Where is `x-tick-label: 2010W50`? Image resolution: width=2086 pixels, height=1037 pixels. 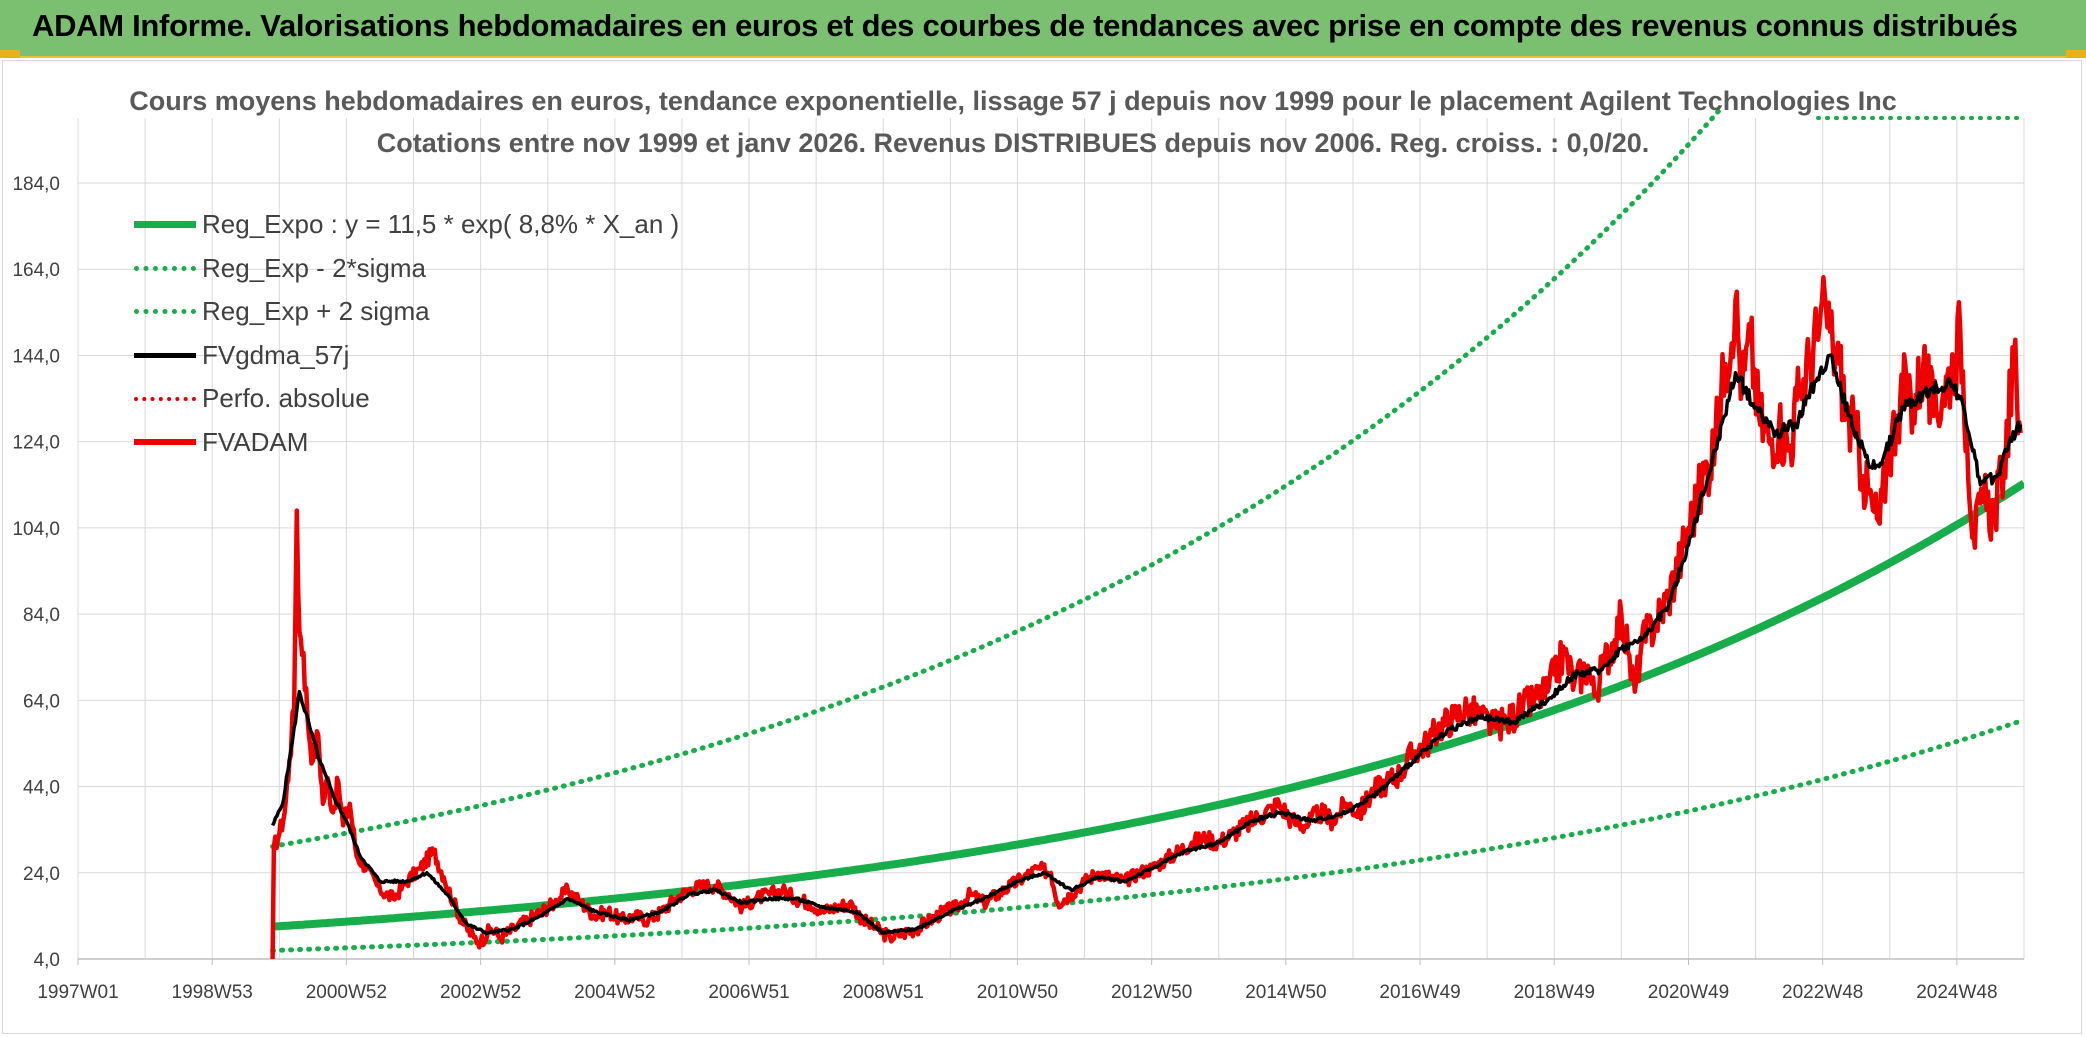 x-tick-label: 2010W50 is located at coordinates (1017, 992).